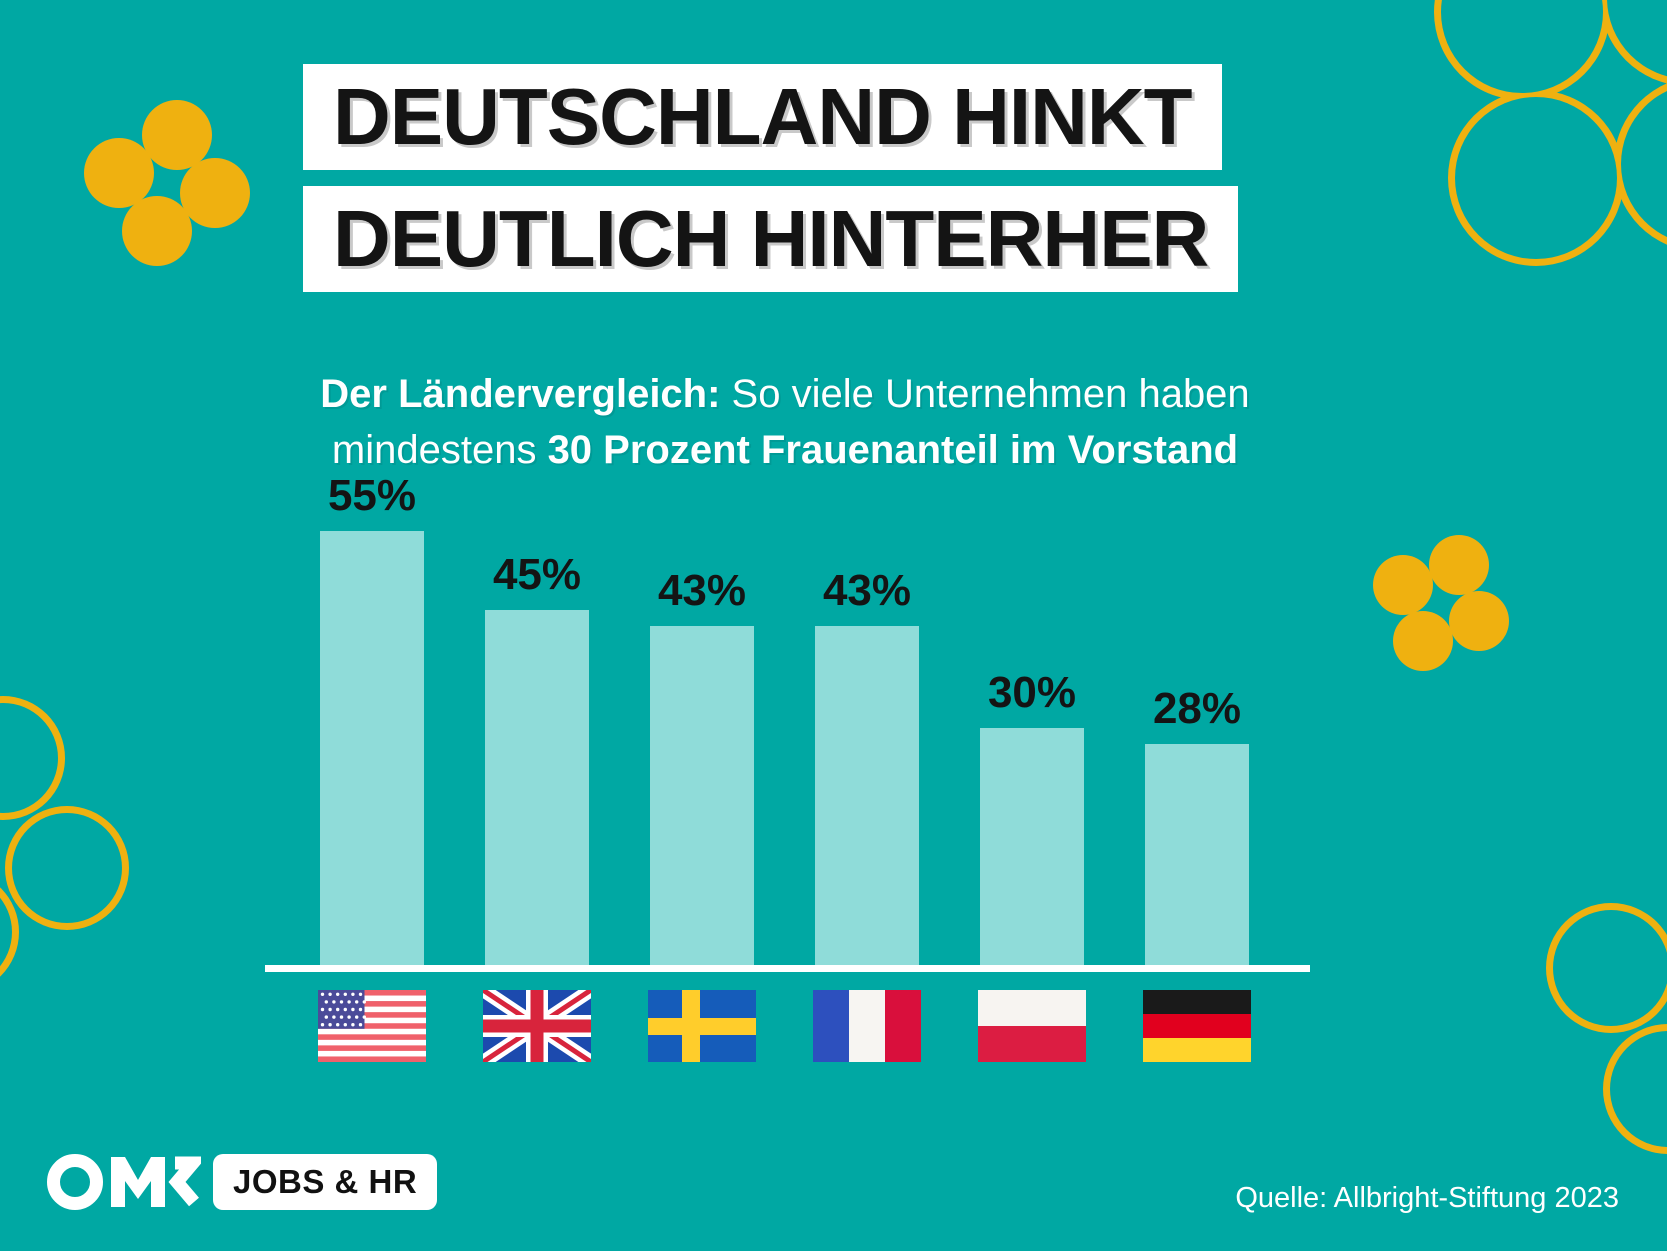  I want to click on title-line-1: DEUTSCHLAND HINKT, so click(762, 117).